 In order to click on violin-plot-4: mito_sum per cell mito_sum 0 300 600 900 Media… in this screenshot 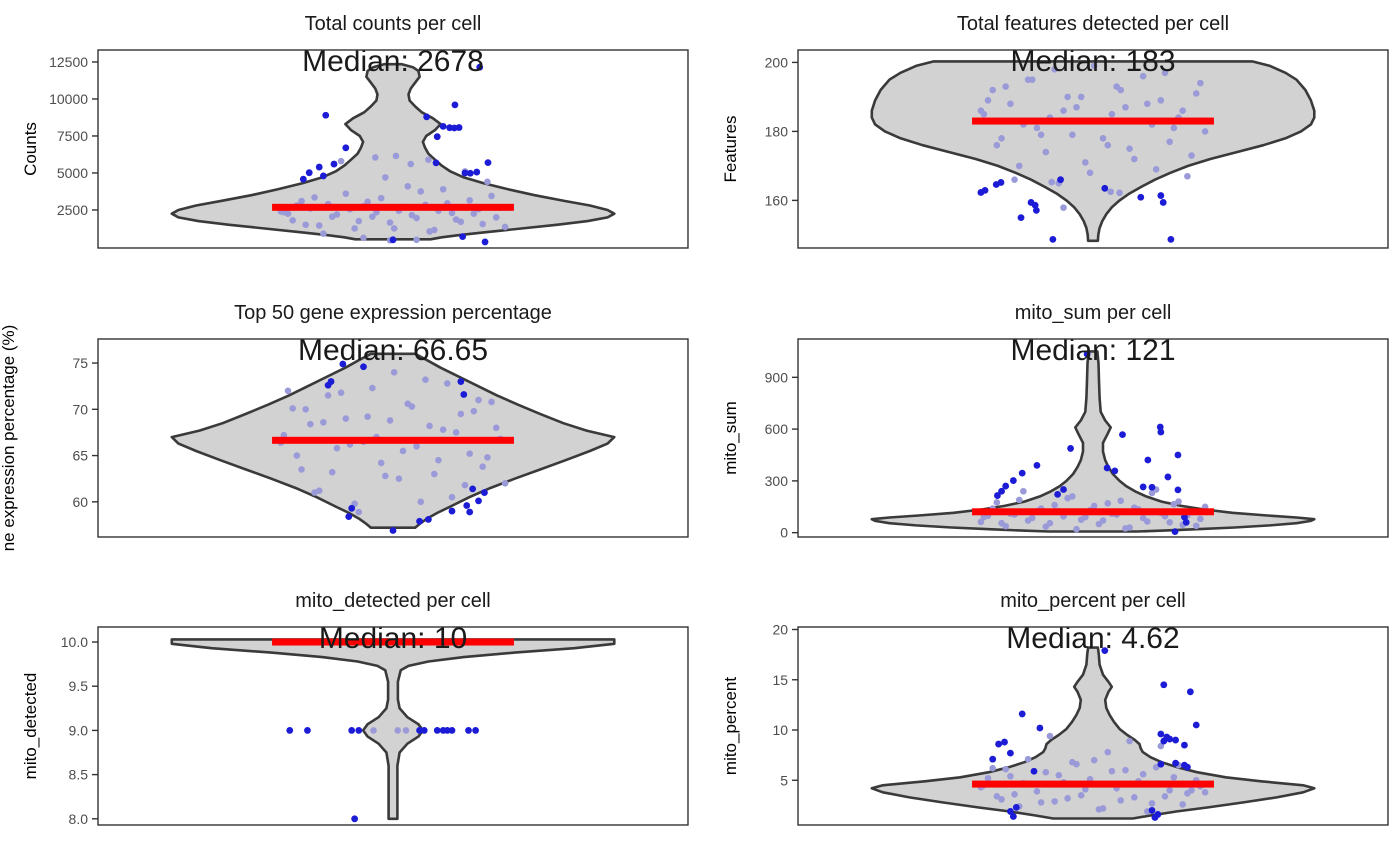, I will do `click(1055, 421)`.